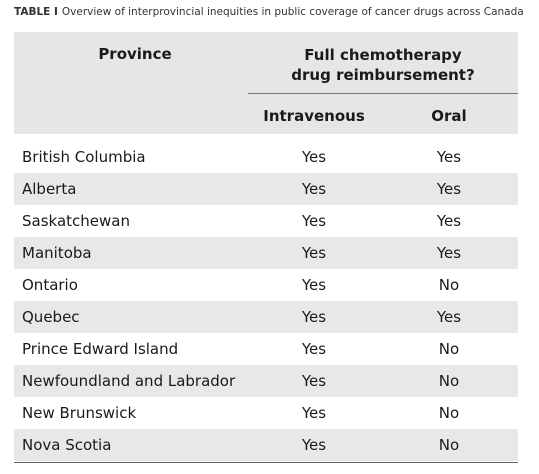  I want to click on province-cell: Alberta, so click(49, 189).